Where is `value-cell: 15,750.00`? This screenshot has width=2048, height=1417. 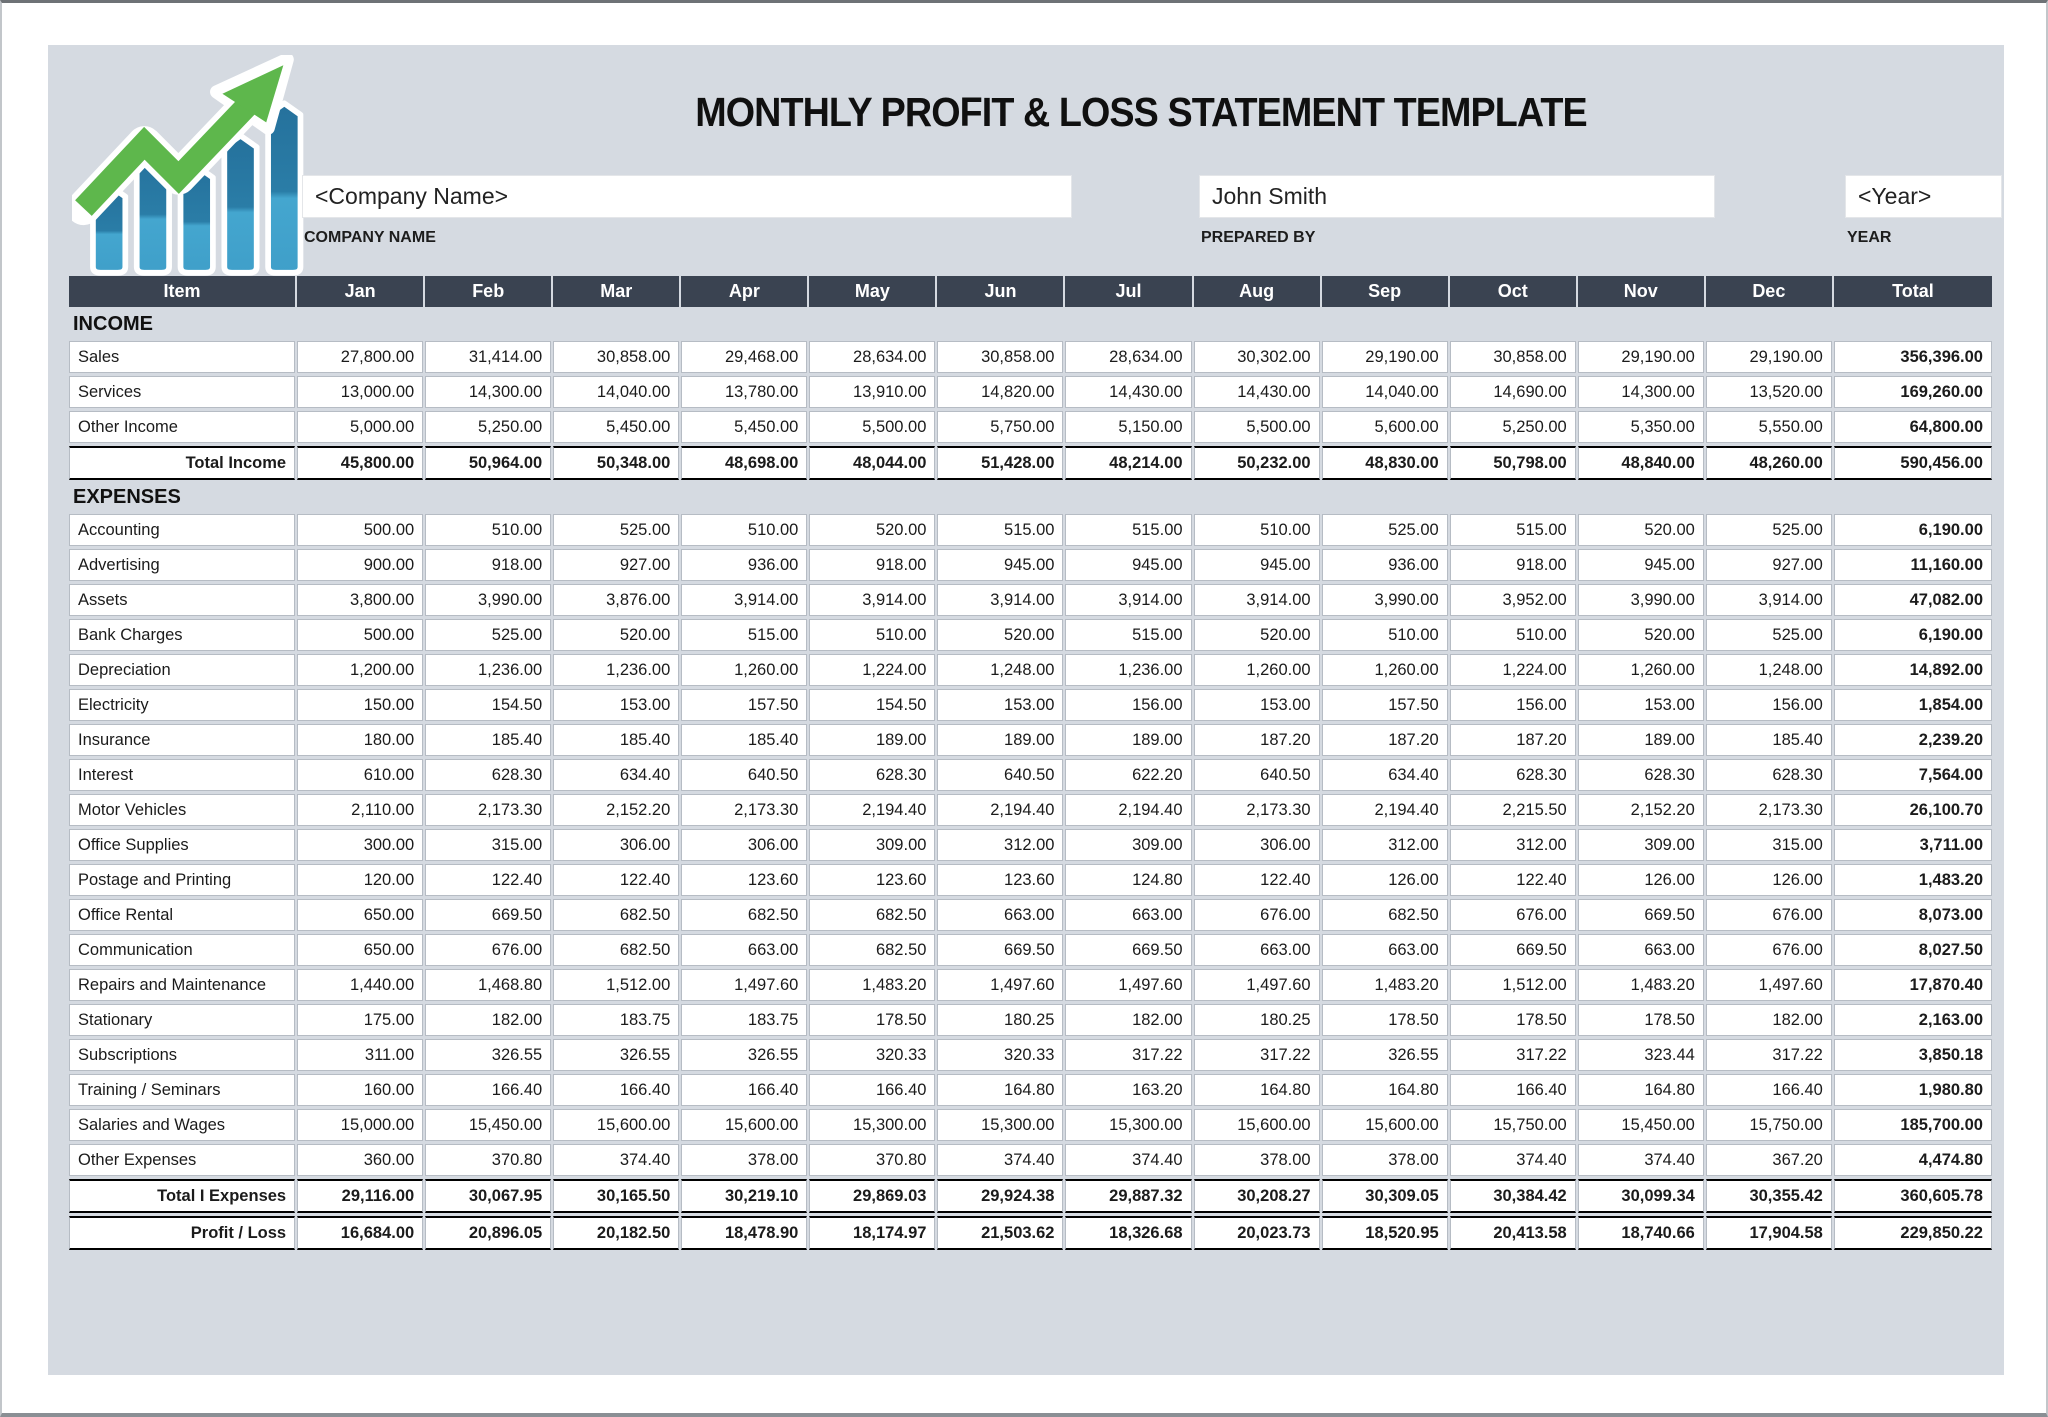
value-cell: 15,750.00 is located at coordinates (1768, 1125).